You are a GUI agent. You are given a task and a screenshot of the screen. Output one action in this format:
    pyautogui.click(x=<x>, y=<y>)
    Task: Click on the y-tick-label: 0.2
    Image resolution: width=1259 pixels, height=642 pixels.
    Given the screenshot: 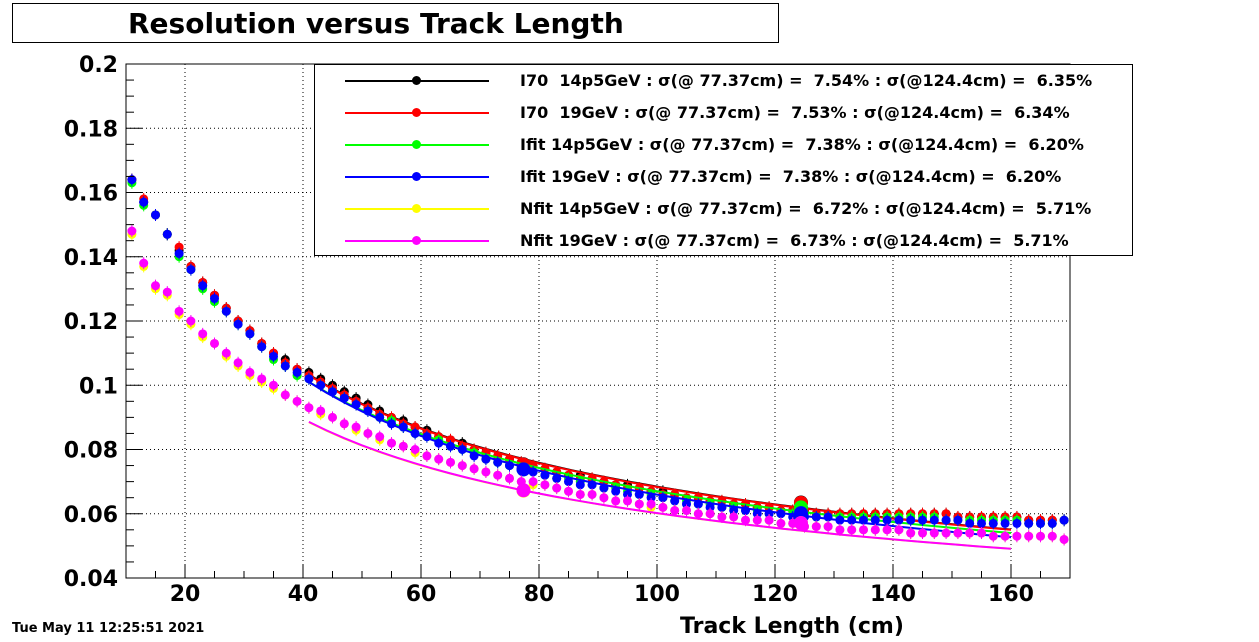 What is the action you would take?
    pyautogui.click(x=98, y=65)
    